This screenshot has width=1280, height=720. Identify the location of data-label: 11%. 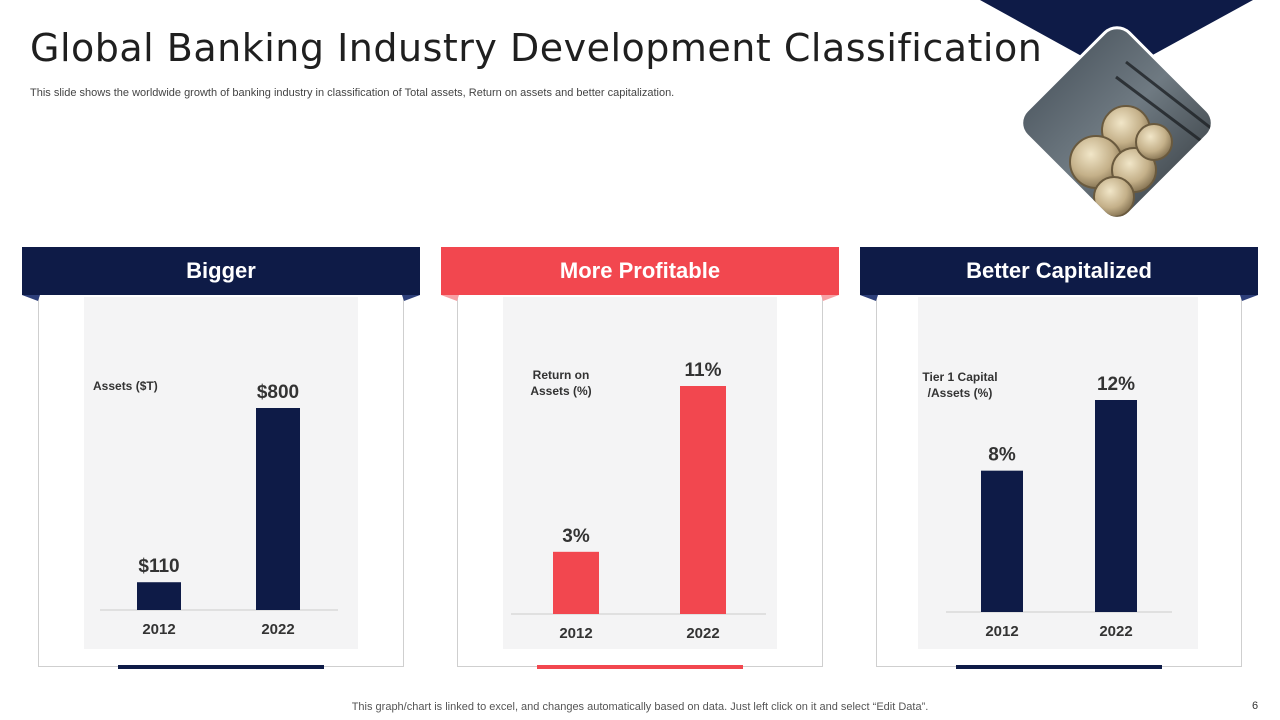
(703, 370).